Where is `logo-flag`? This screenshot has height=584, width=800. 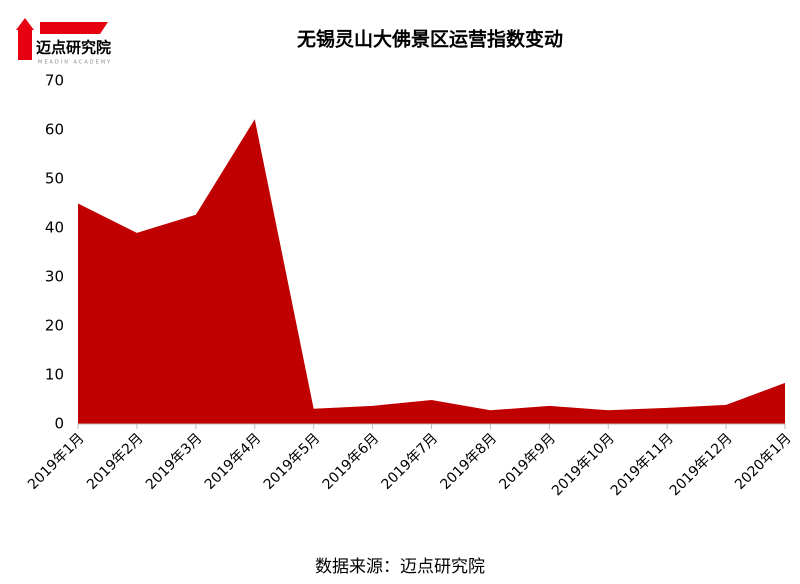 logo-flag is located at coordinates (74, 28).